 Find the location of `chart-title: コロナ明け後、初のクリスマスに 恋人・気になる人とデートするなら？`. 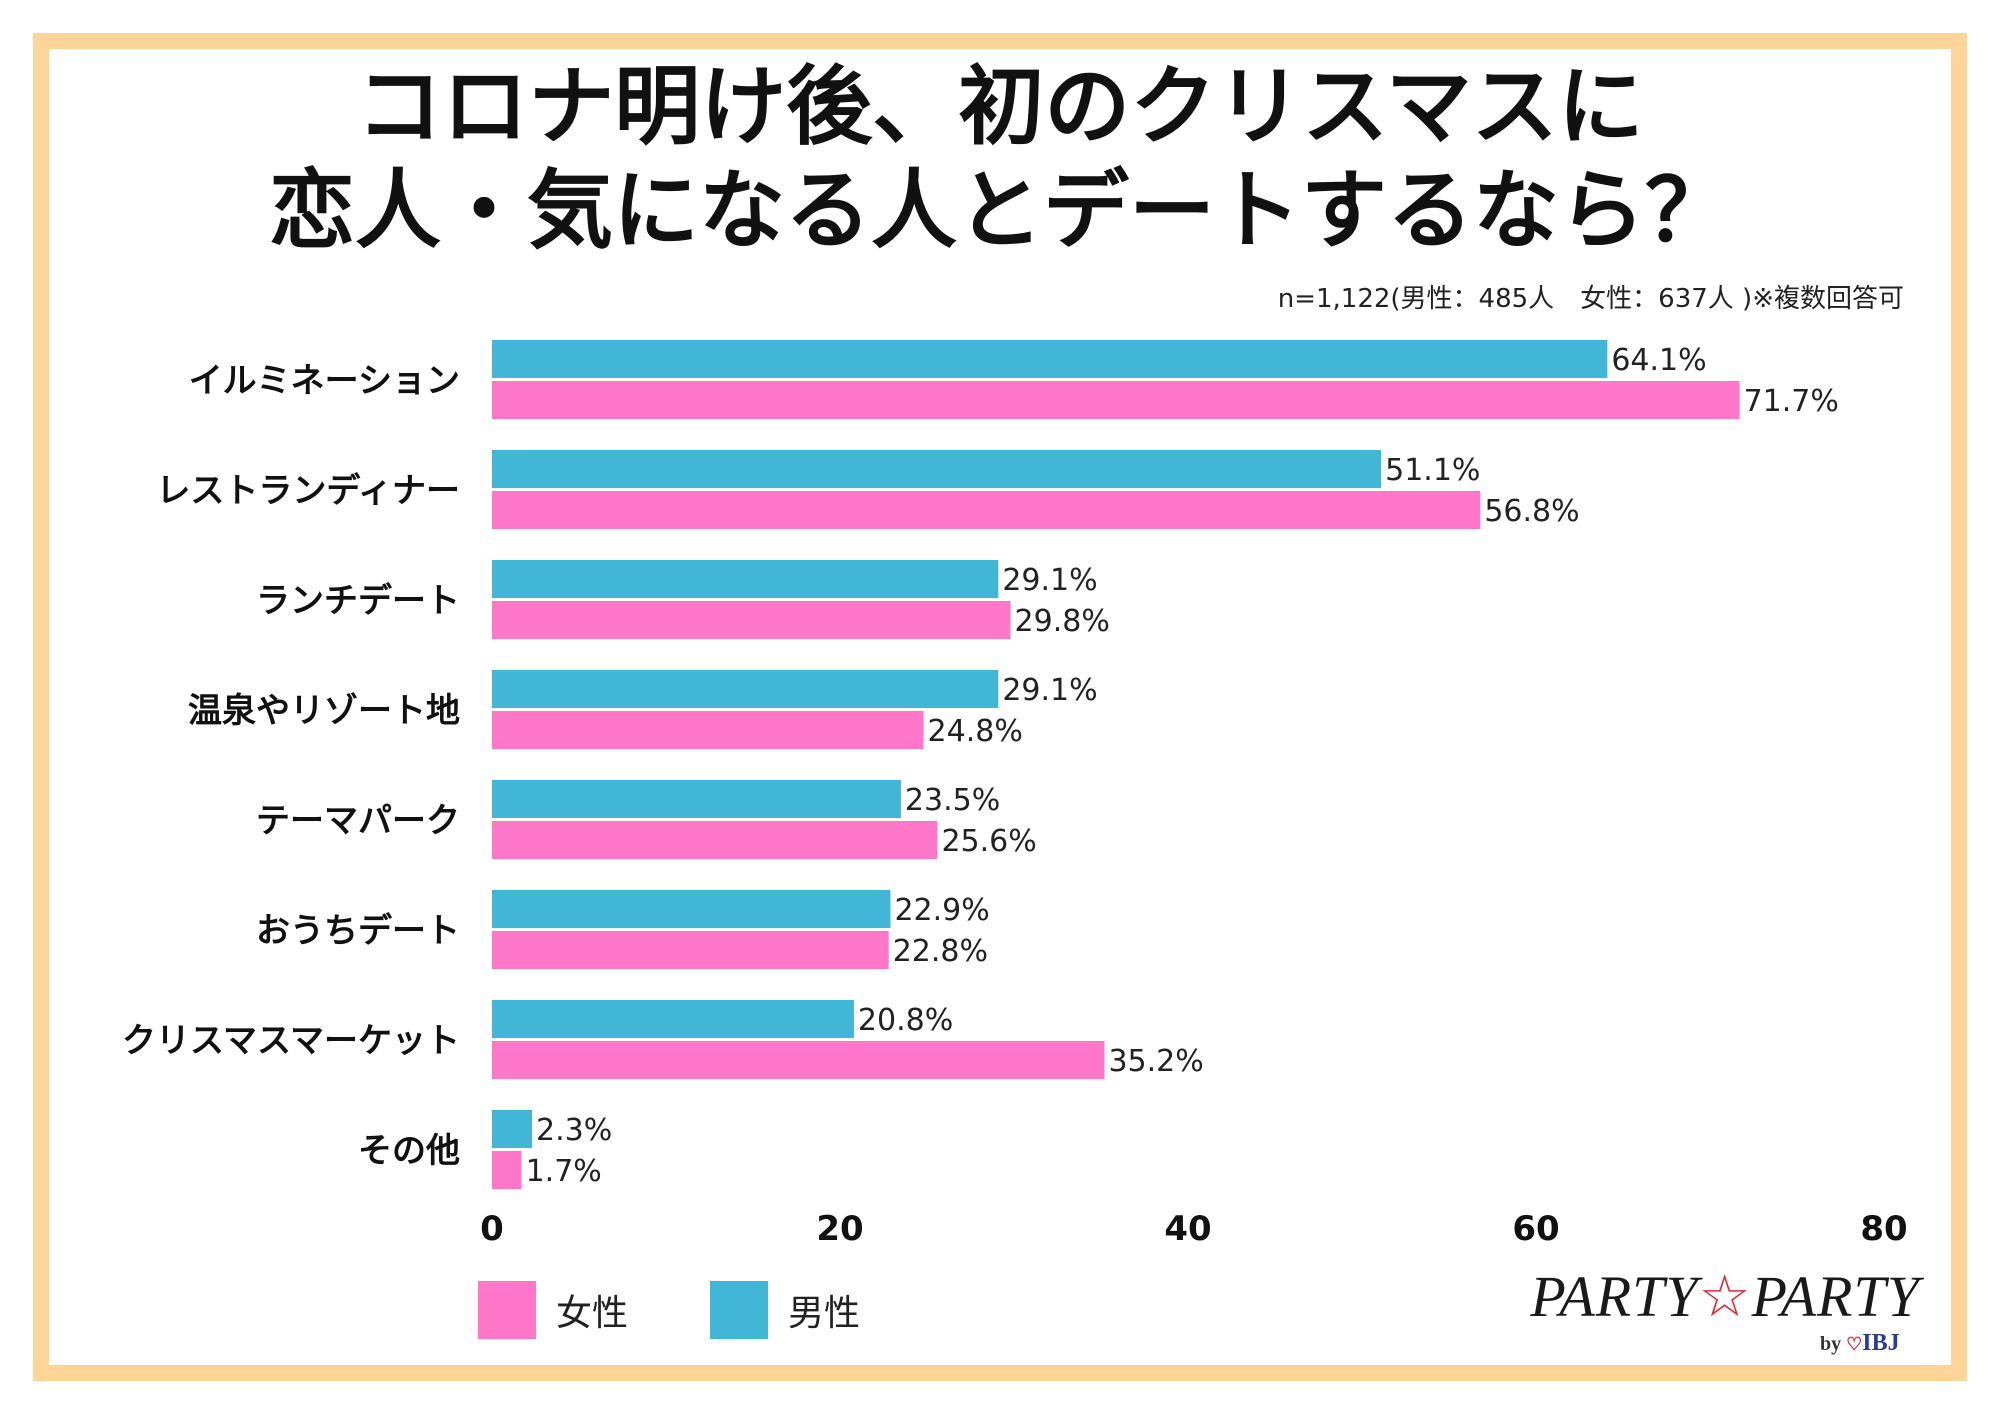

chart-title: コロナ明け後、初のクリスマスに 恋人・気になる人とデートするなら？ is located at coordinates (1000, 159).